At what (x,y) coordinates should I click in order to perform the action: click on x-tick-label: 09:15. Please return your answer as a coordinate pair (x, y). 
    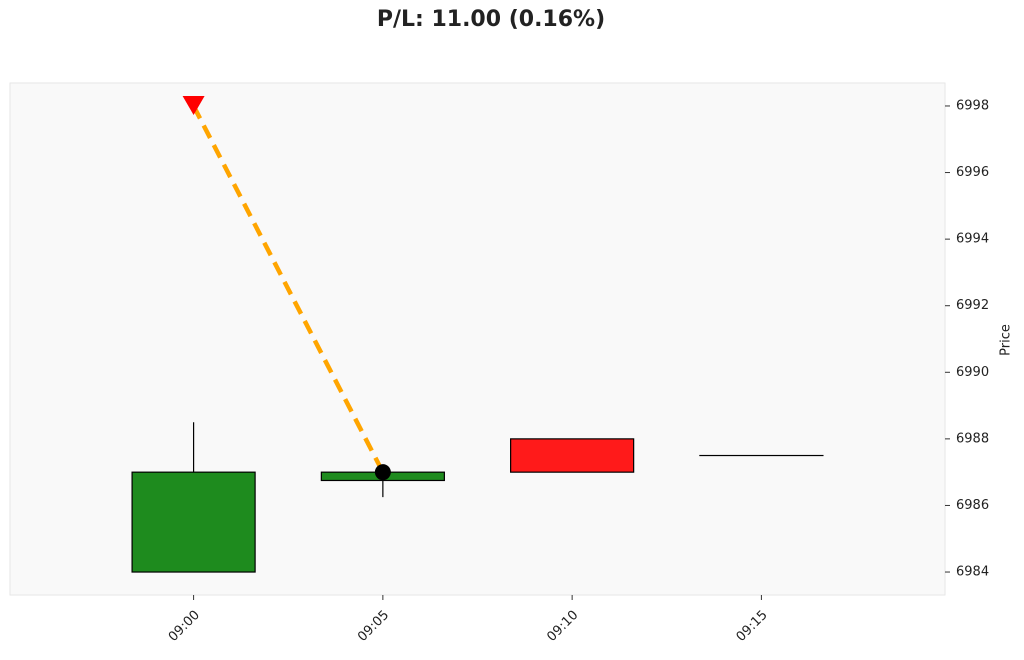
    Looking at the image, I should click on (752, 626).